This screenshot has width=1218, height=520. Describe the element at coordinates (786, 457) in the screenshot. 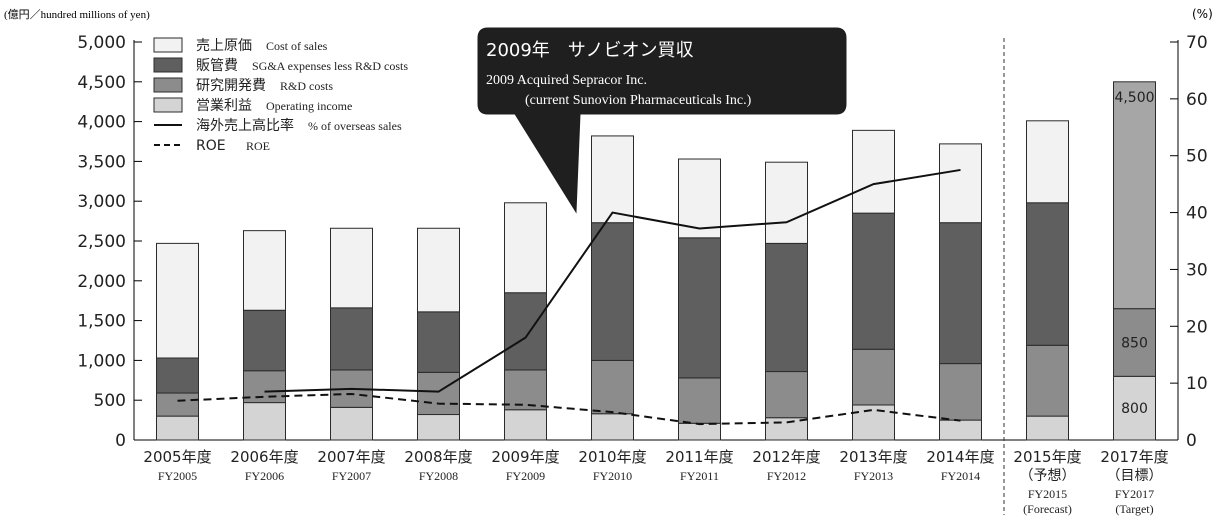

I see `x-tick-label-ja: 2012年度` at that location.